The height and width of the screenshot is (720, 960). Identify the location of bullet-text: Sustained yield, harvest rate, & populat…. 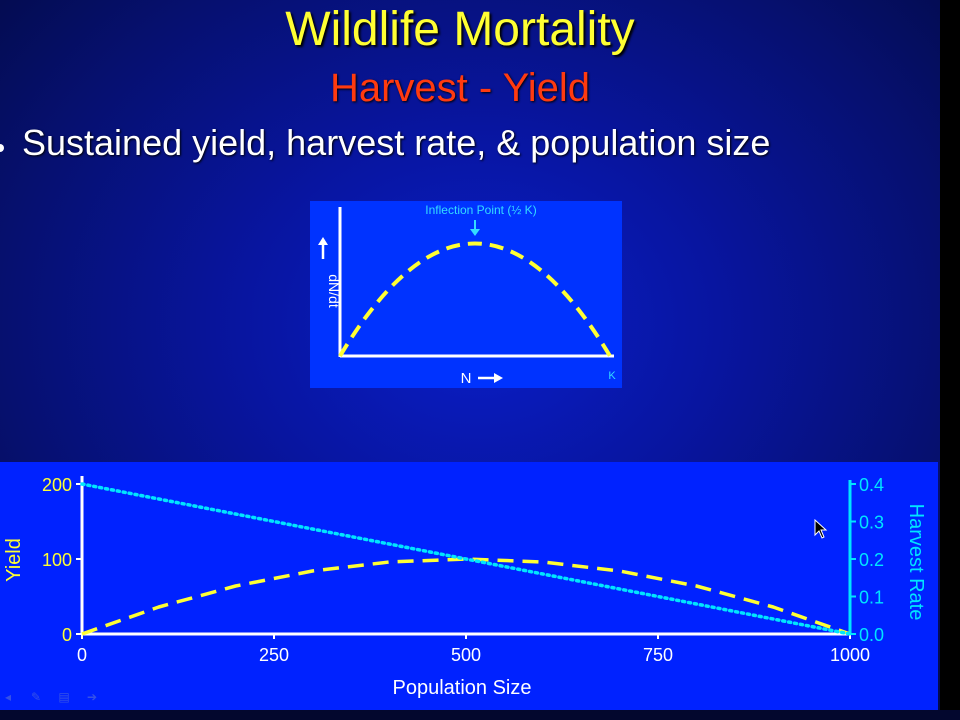
(396, 142).